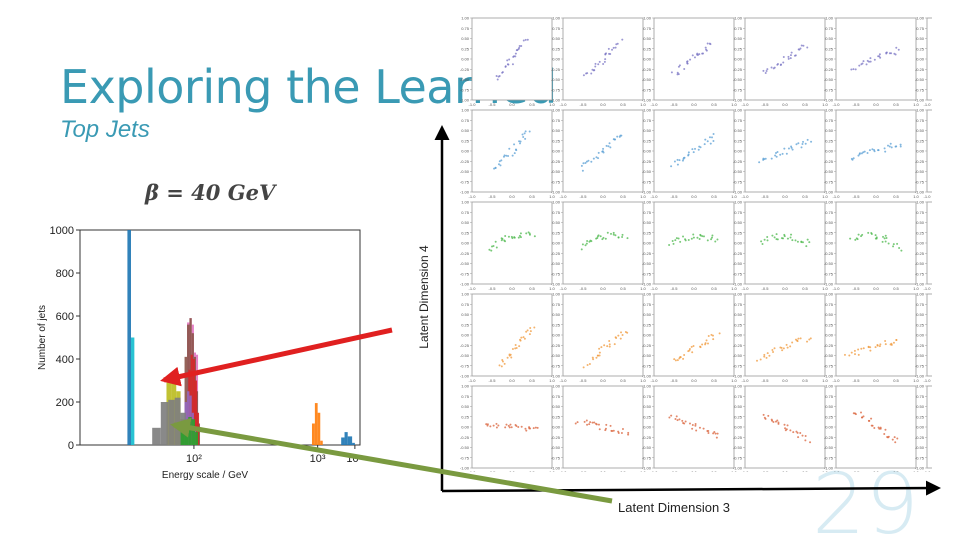 The image size is (960, 540). Describe the element at coordinates (876, 335) in the screenshot. I see `panel-frame` at that location.